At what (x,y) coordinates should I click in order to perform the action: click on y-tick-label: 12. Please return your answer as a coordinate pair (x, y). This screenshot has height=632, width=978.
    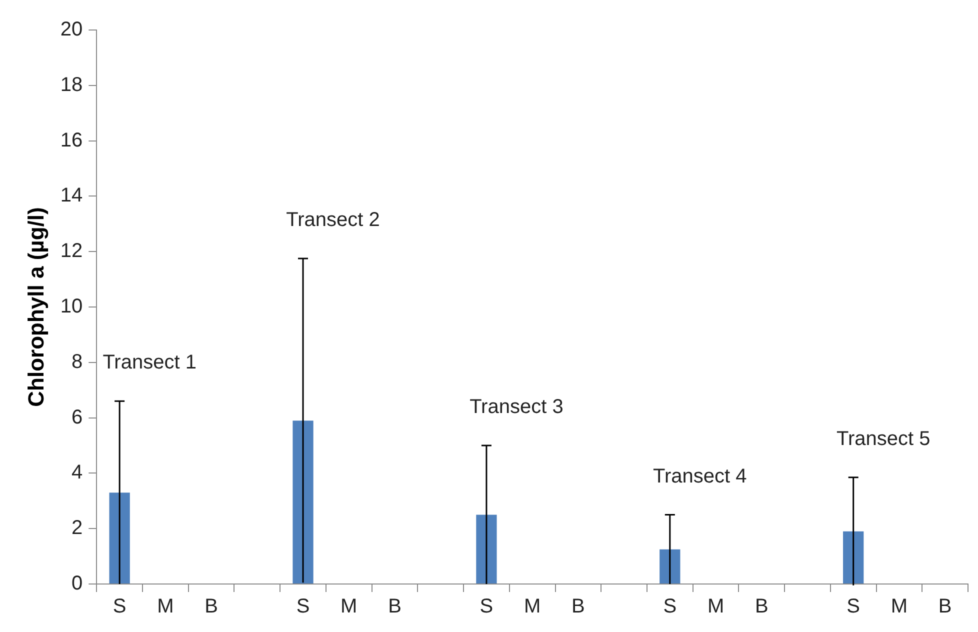
    Looking at the image, I should click on (71, 251).